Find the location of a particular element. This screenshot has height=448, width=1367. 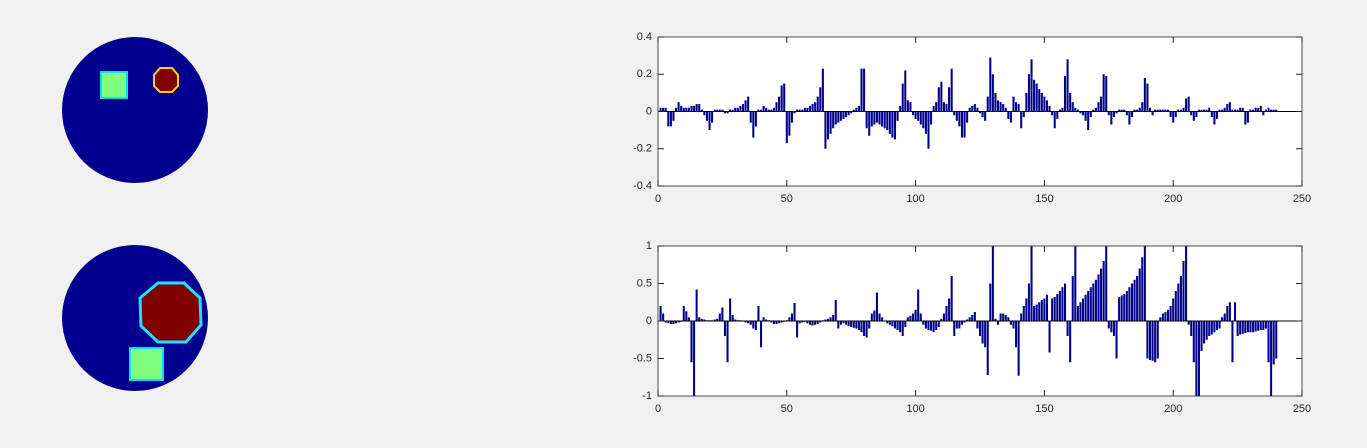

inclusion is located at coordinates (170, 312).